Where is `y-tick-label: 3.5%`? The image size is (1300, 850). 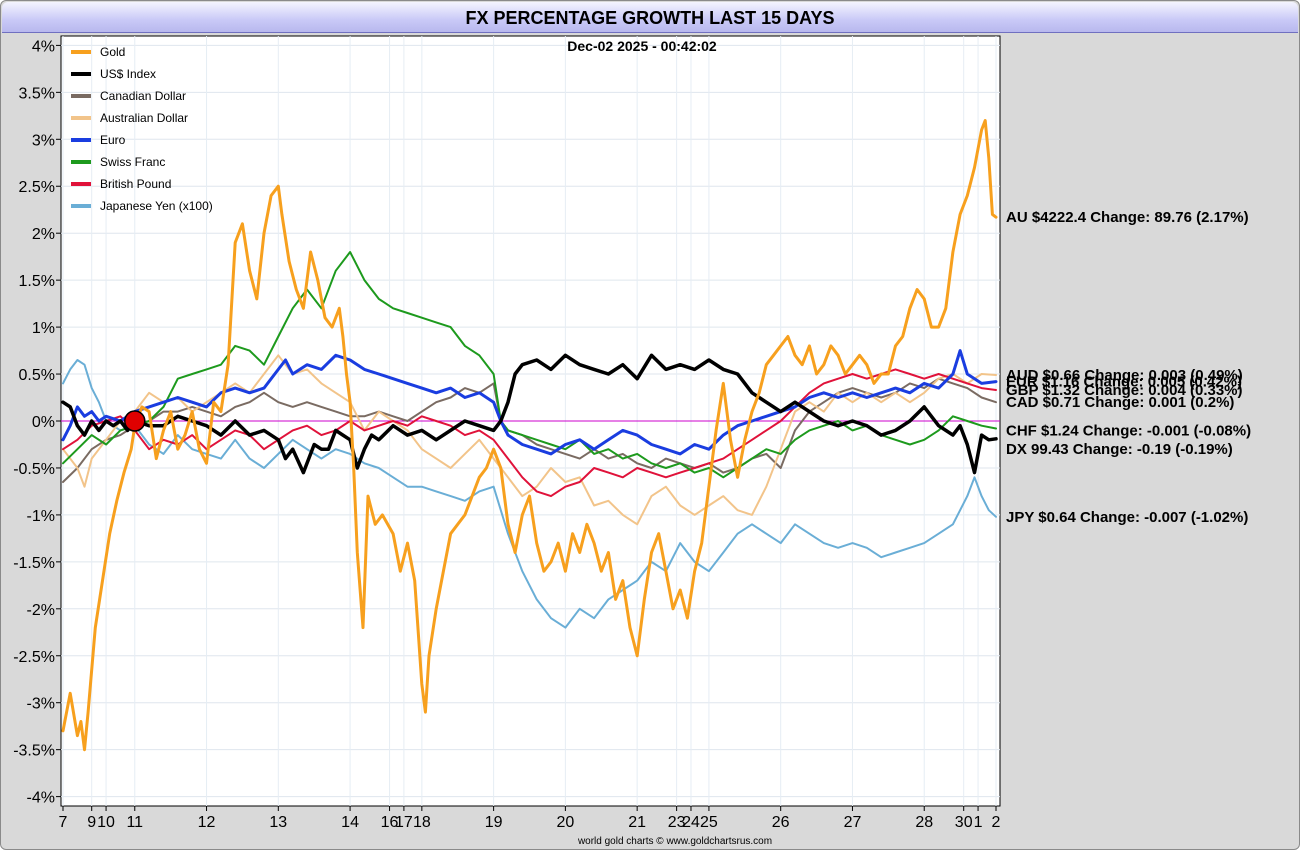
y-tick-label: 3.5% is located at coordinates (37, 93).